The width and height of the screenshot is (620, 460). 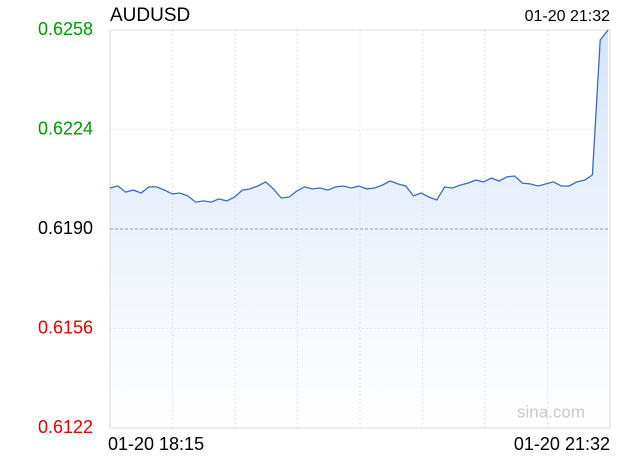 I want to click on y-tick-label: 0.6122, so click(x=65, y=427).